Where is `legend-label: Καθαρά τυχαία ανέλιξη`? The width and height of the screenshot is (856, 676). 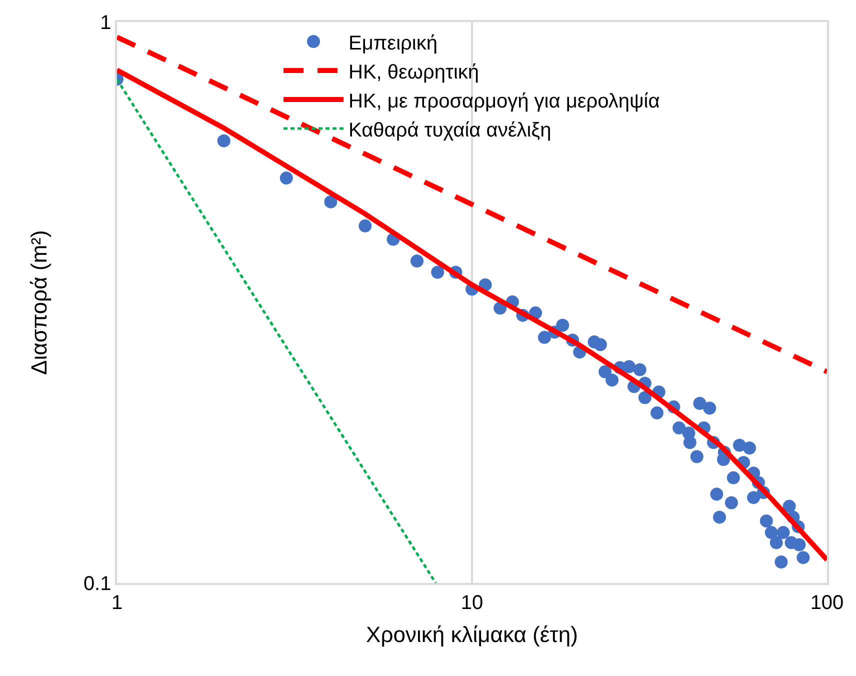
legend-label: Καθαρά τυχαία ανέλιξη is located at coordinates (450, 130).